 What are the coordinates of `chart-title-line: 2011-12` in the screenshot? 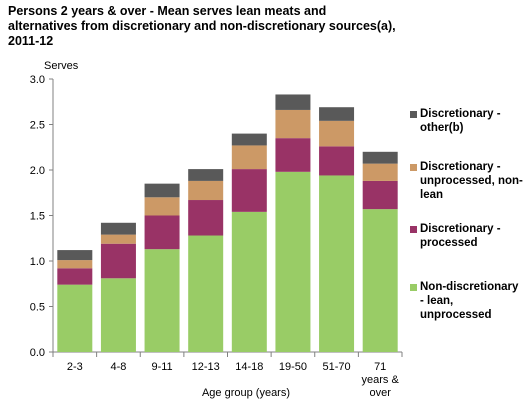 It's located at (31, 41).